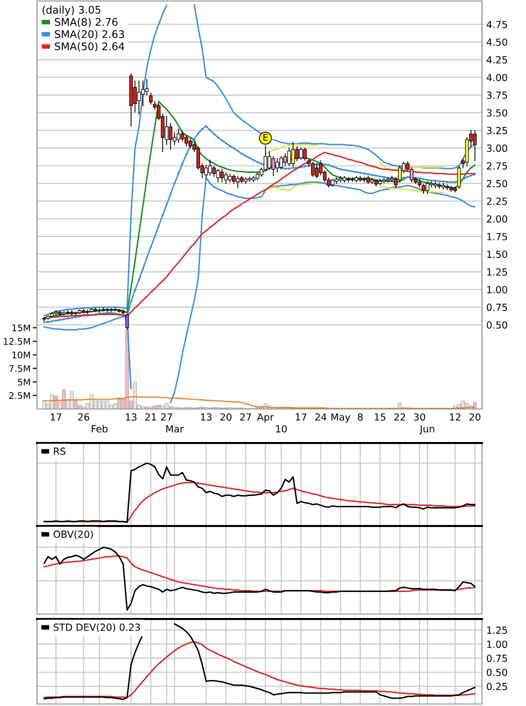  I want to click on legend-label: RS, so click(60, 451).